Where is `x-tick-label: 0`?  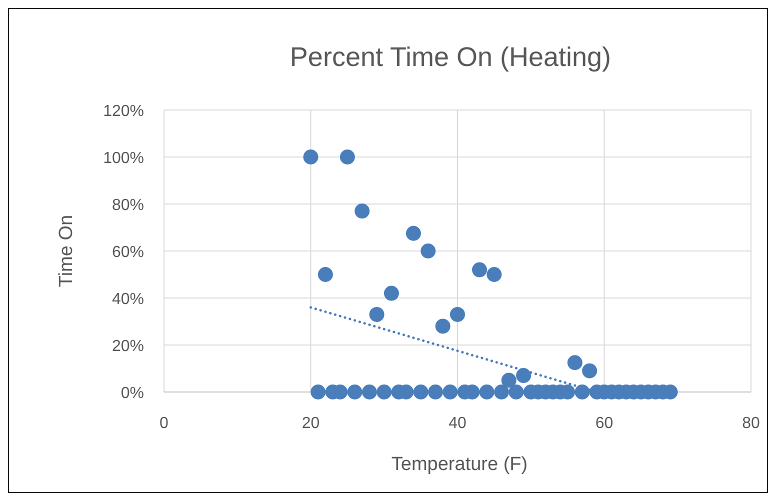
x-tick-label: 0 is located at coordinates (164, 423).